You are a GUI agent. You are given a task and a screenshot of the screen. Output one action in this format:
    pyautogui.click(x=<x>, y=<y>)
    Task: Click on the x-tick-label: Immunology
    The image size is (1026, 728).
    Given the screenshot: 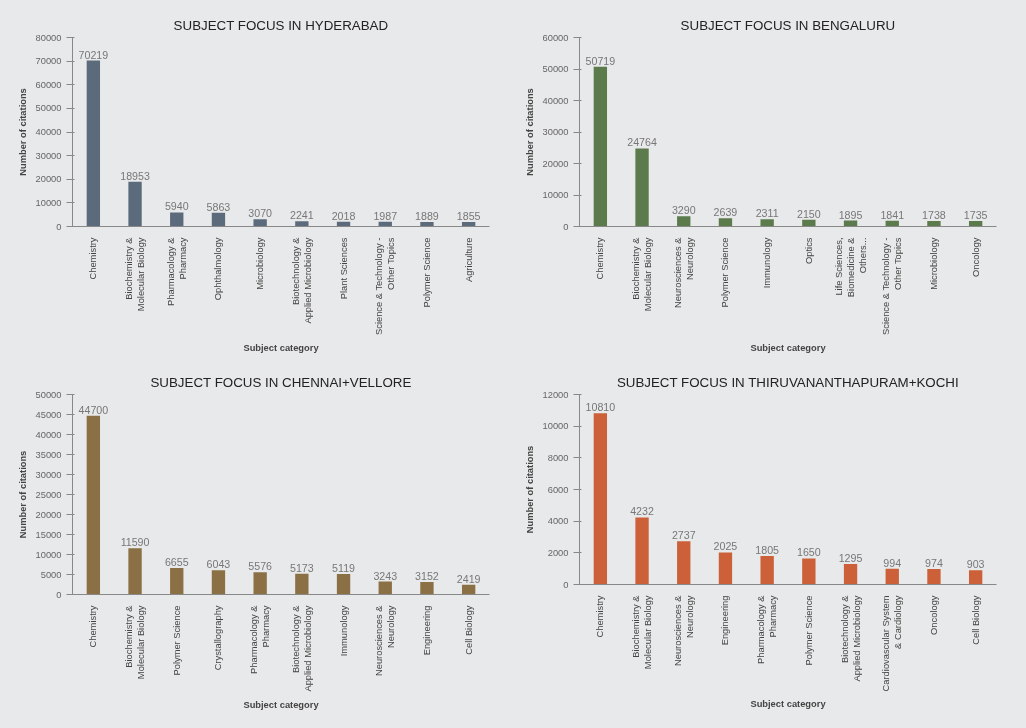 What is the action you would take?
    pyautogui.click(x=343, y=631)
    